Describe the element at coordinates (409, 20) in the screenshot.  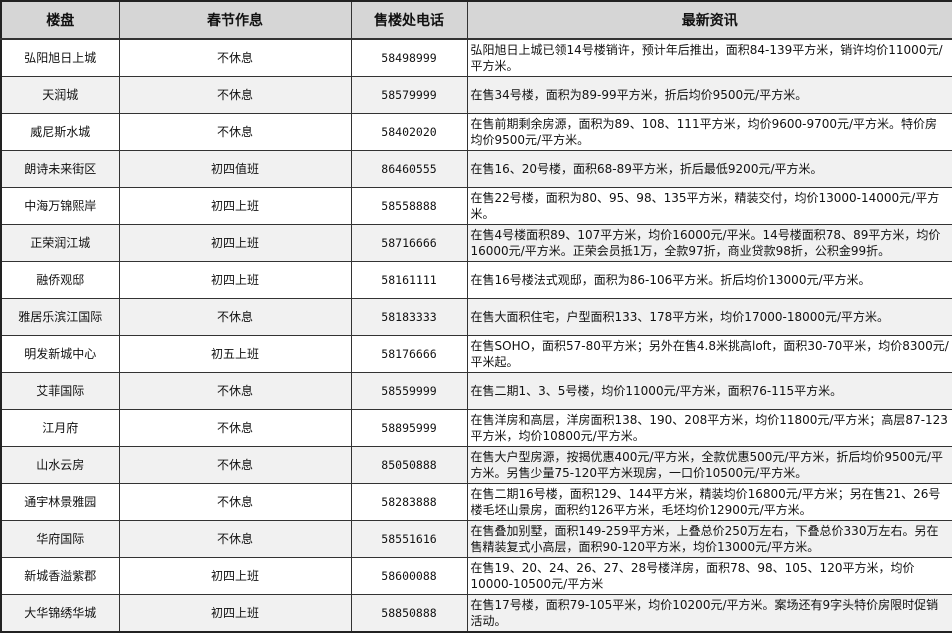
I see `header-phone: 售楼处电话` at that location.